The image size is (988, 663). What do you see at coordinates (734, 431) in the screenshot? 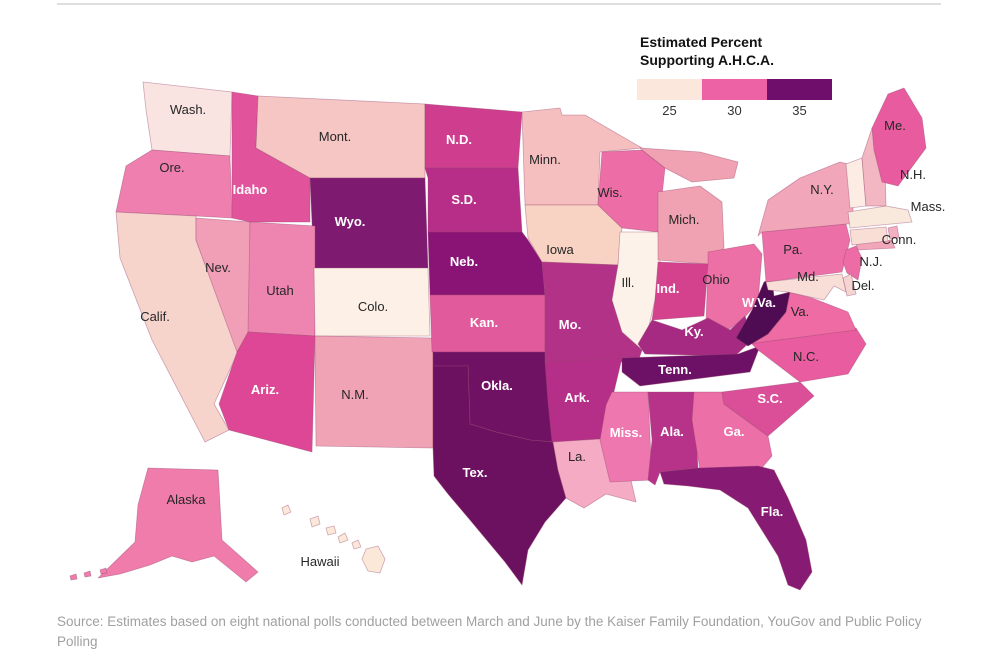
I see `state-label-GA: Ga.` at bounding box center [734, 431].